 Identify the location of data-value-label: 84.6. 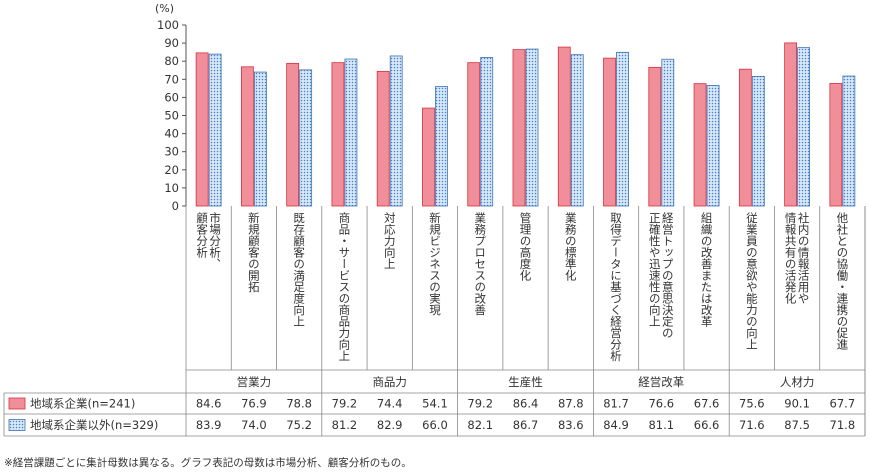
(209, 404).